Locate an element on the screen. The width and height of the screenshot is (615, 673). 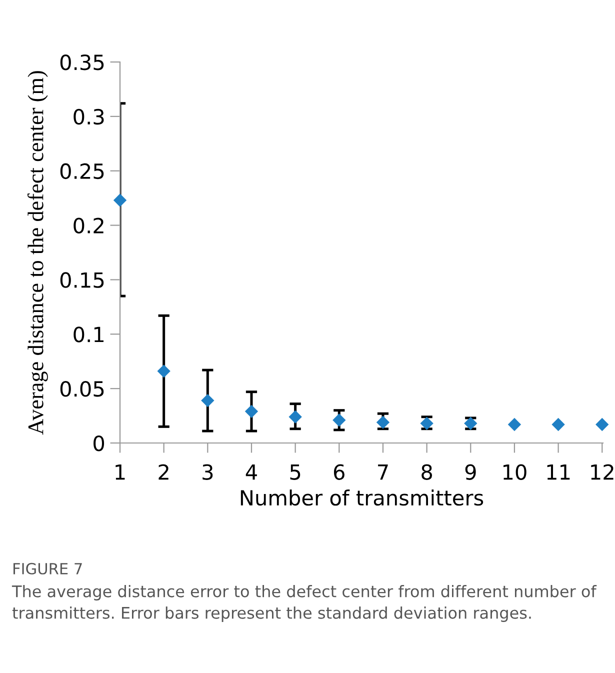
x-tick-label: 1 is located at coordinates (120, 472).